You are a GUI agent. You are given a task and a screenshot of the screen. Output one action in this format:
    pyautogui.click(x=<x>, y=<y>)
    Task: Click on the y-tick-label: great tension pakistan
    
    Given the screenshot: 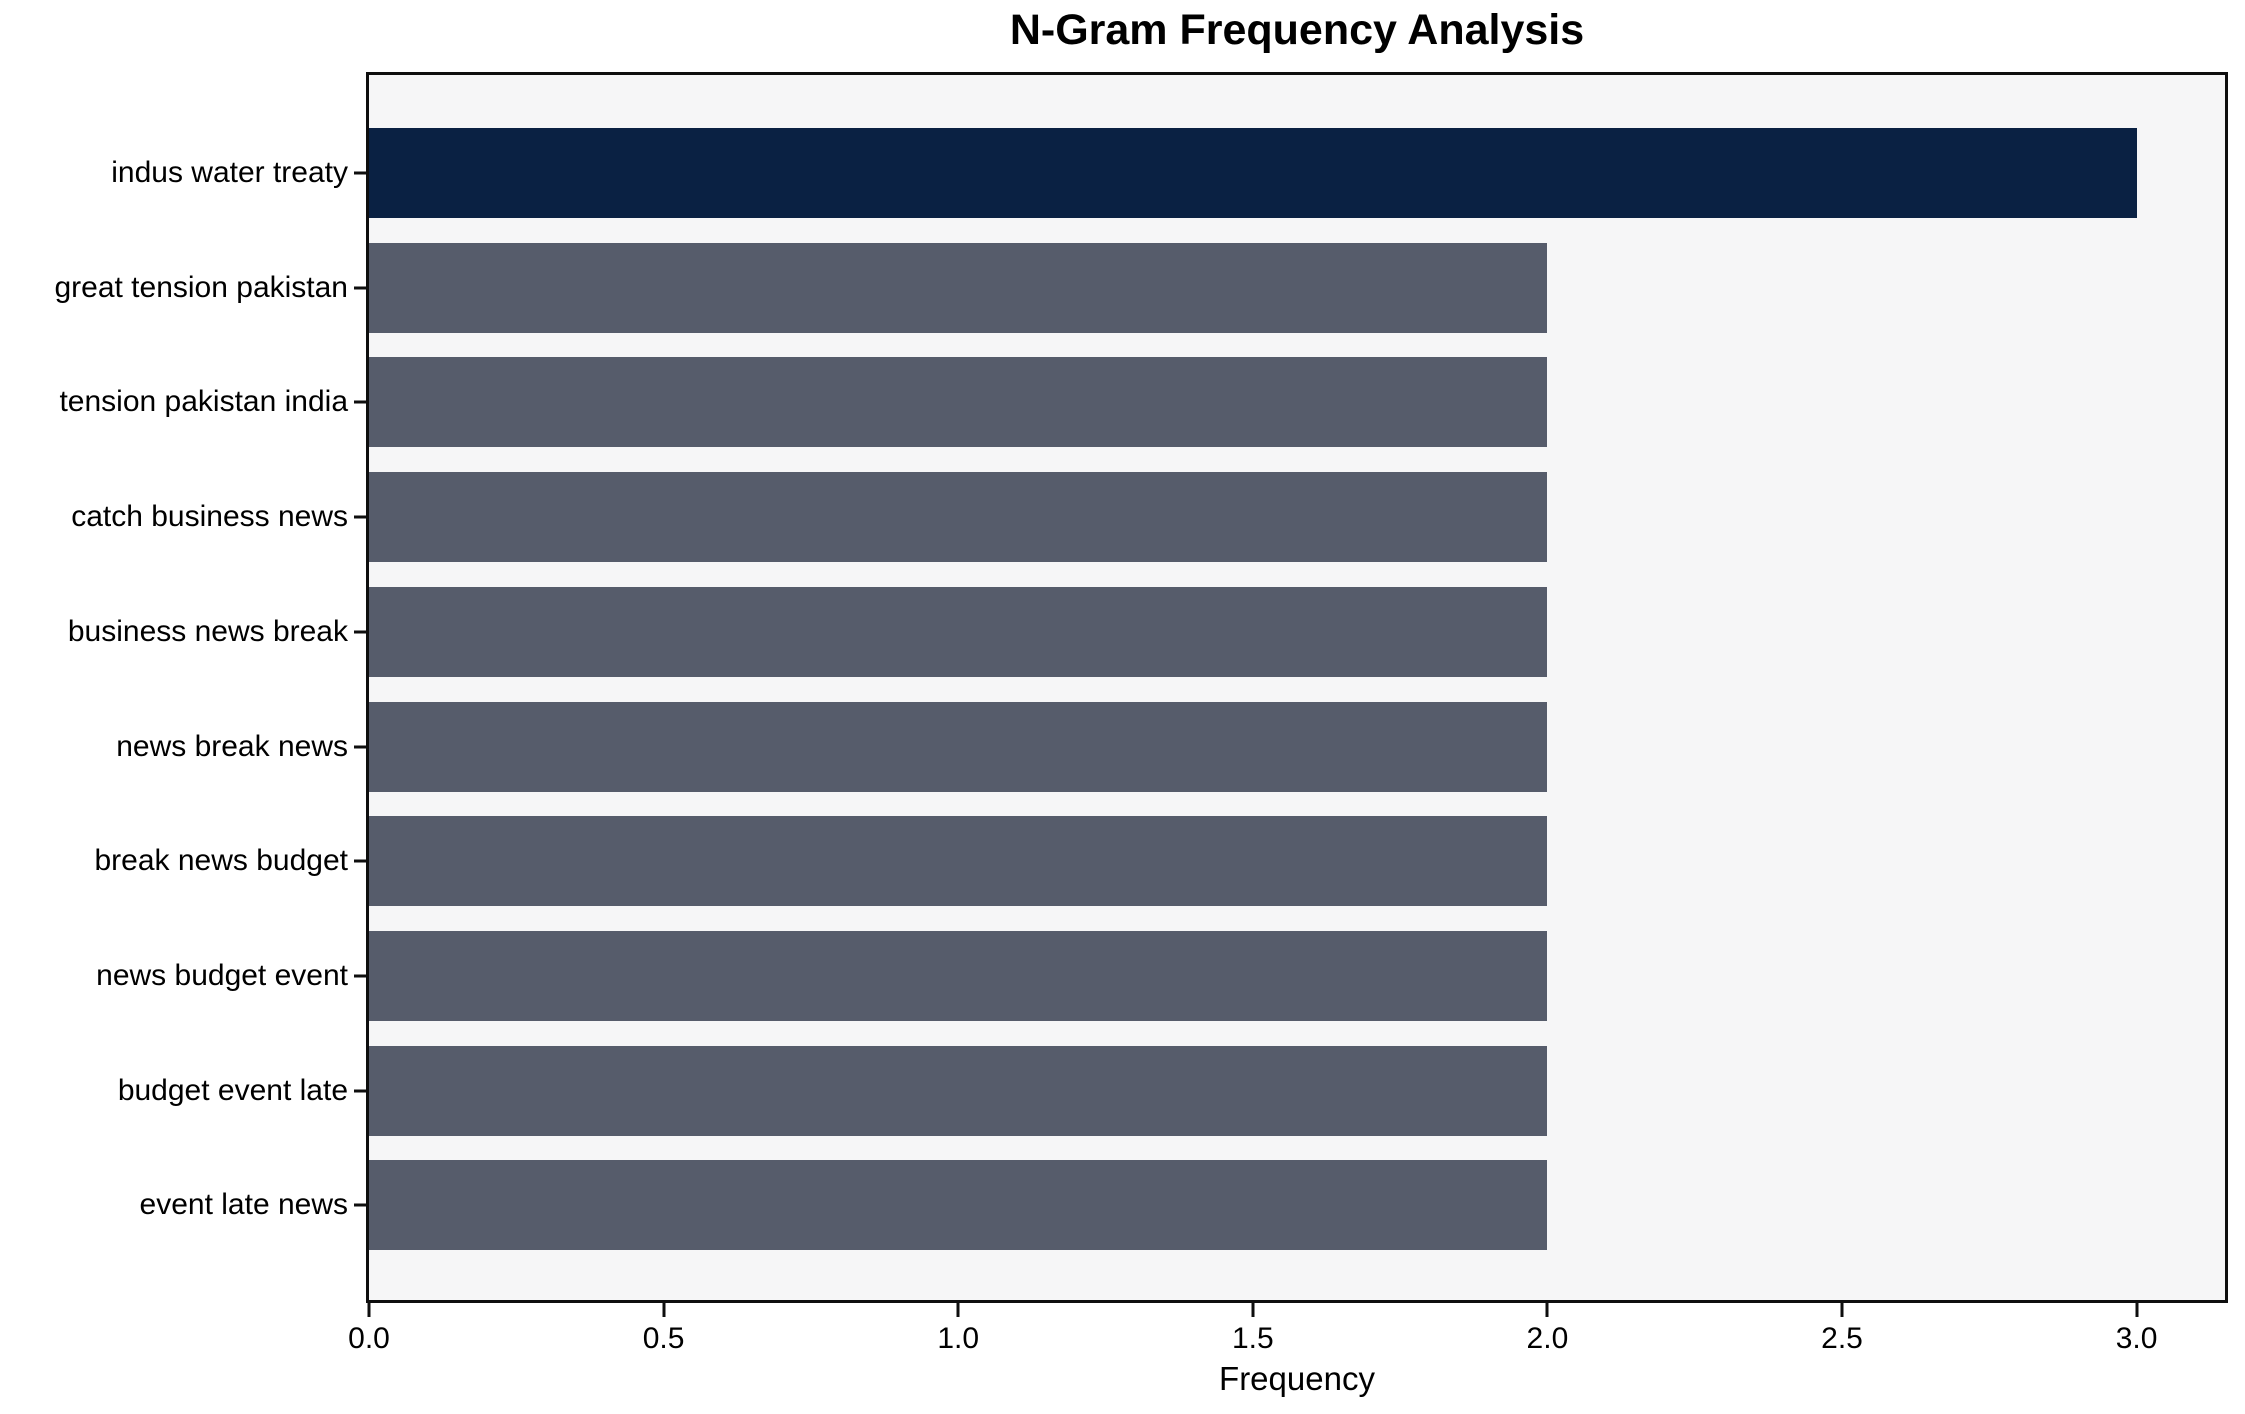 What is the action you would take?
    pyautogui.click(x=201, y=287)
    